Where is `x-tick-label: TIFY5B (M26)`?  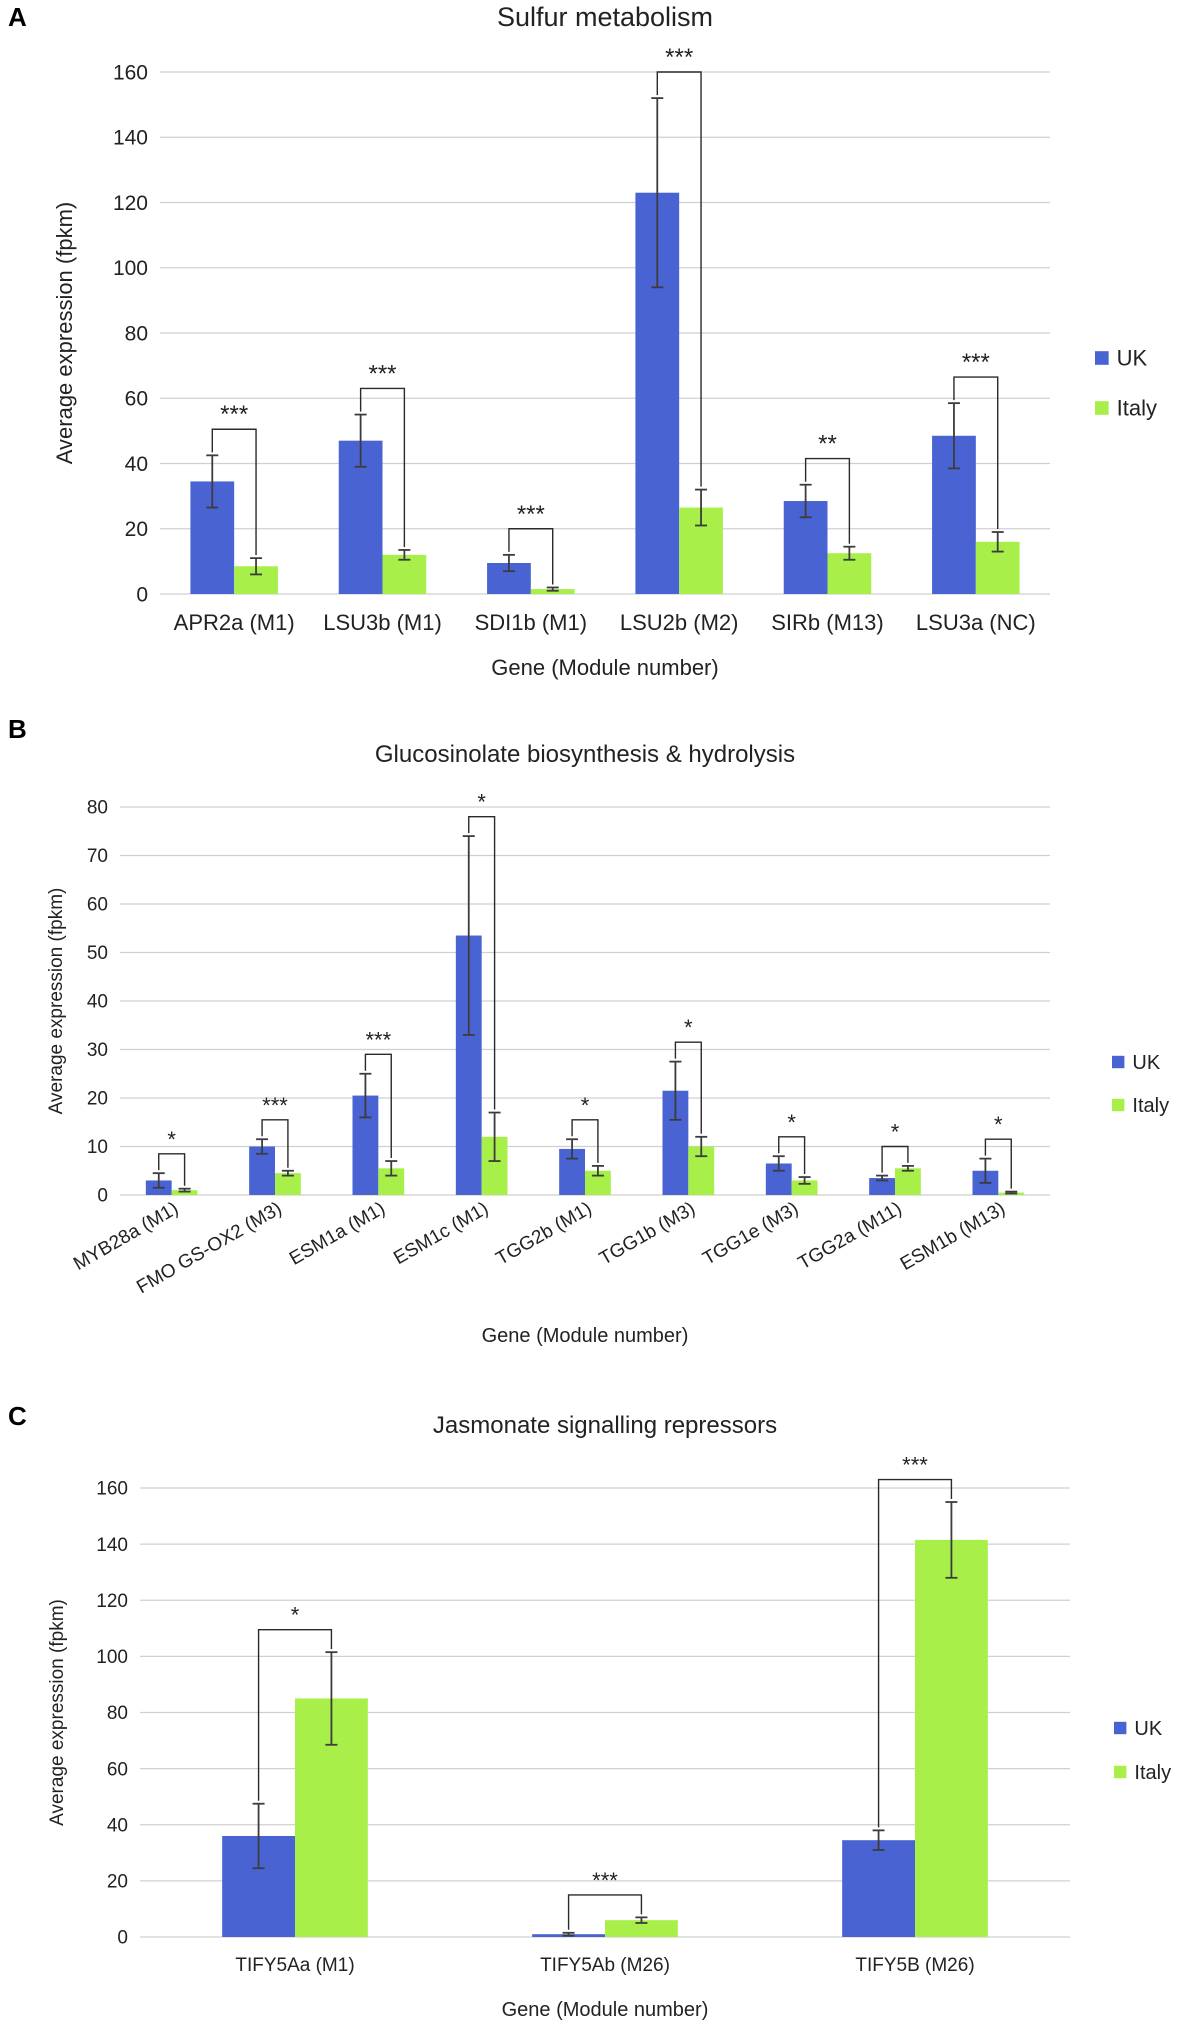 x-tick-label: TIFY5B (M26) is located at coordinates (914, 1965).